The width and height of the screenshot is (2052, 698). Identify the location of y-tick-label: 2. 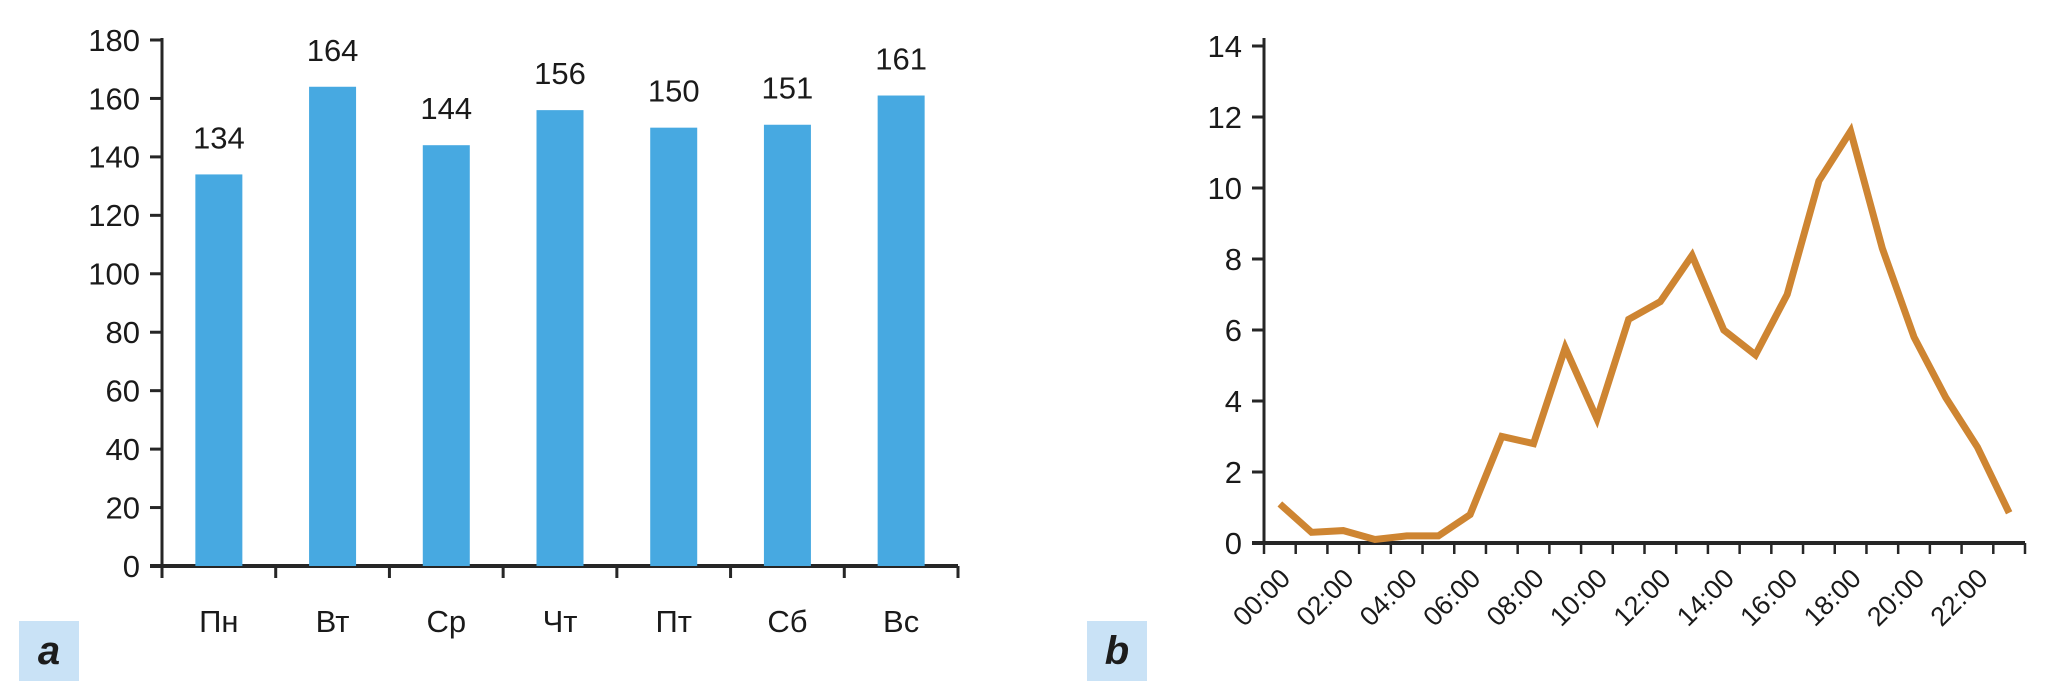
(1233, 472).